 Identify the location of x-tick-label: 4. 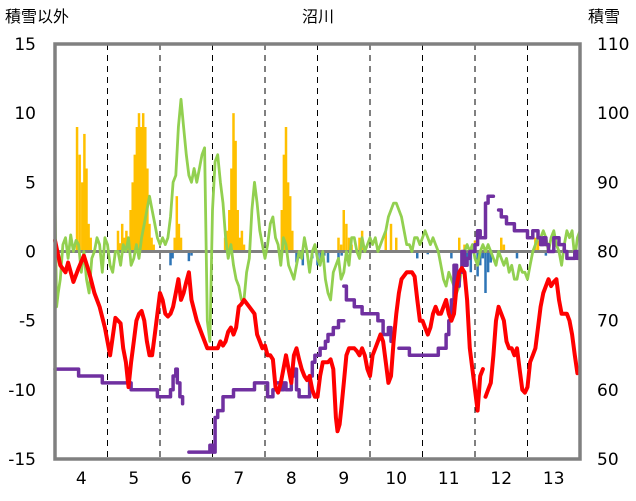
(81, 479).